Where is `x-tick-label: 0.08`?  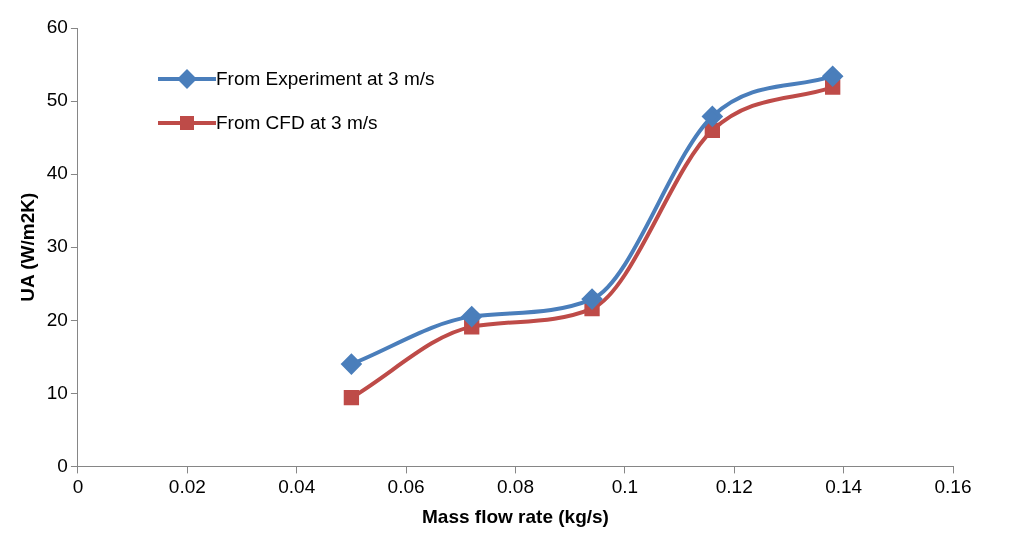 x-tick-label: 0.08 is located at coordinates (515, 487).